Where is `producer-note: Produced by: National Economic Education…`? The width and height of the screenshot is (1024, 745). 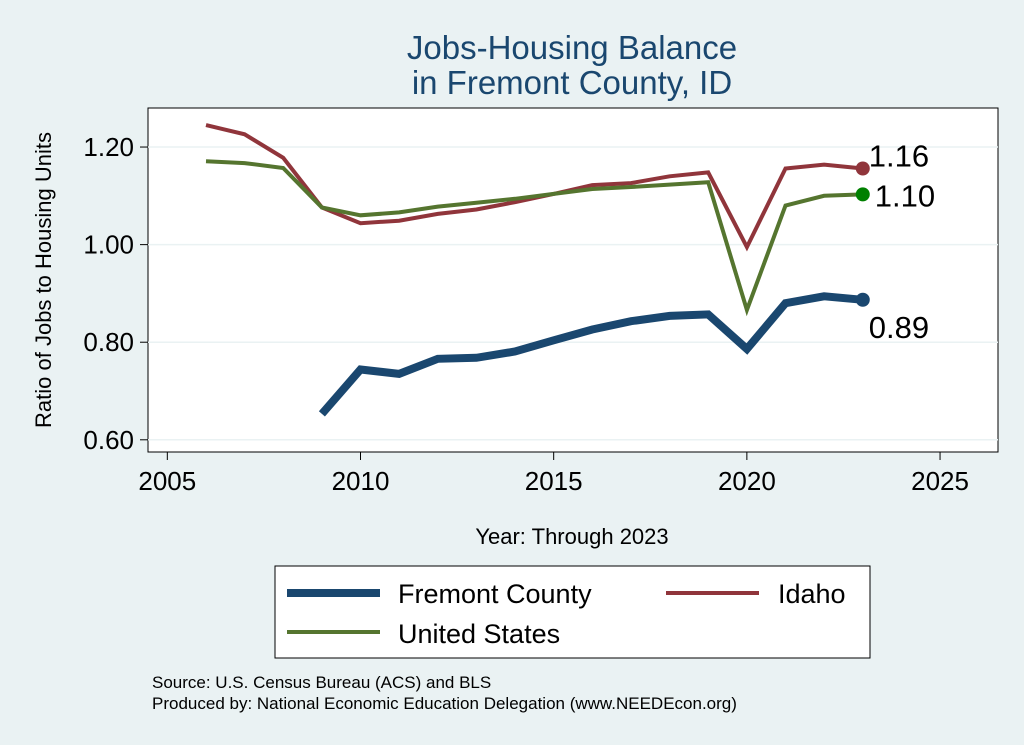
producer-note: Produced by: National Economic Education… is located at coordinates (444, 703).